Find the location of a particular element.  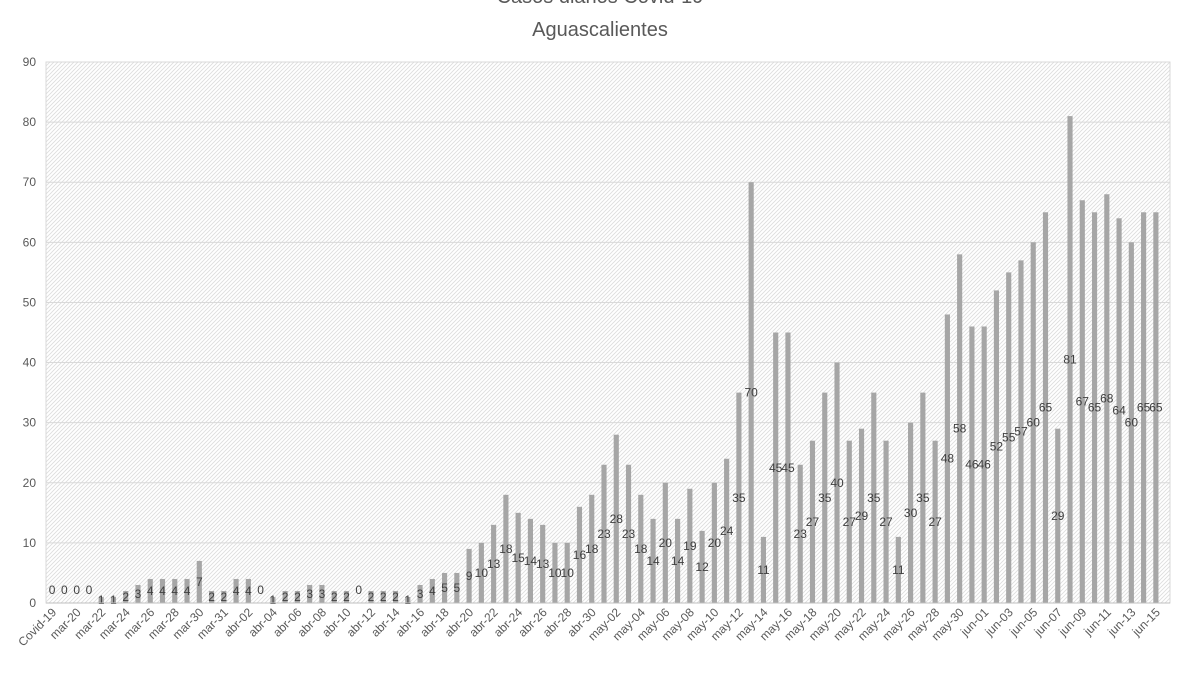

chart-subtitle: Aguascalientes is located at coordinates (600, 30).